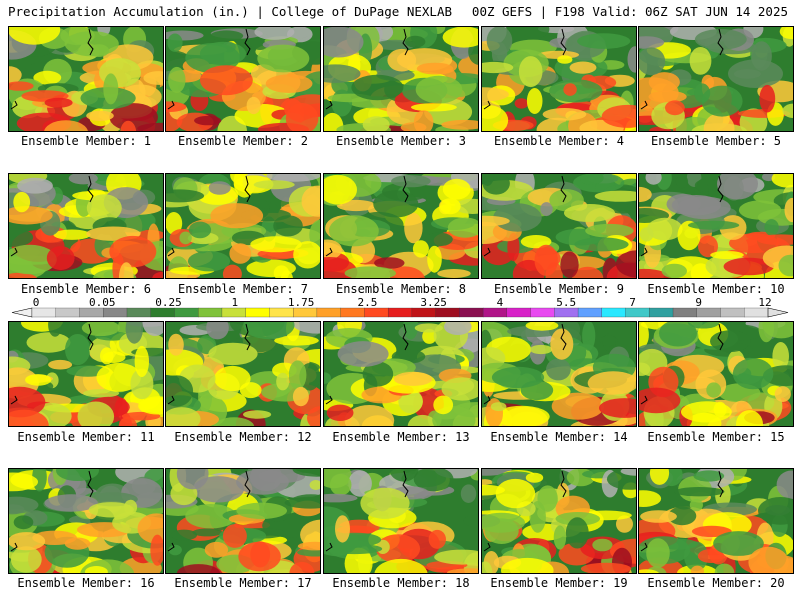 The width and height of the screenshot is (800, 600). I want to click on colorbar-tick-label: 3.25, so click(433, 302).